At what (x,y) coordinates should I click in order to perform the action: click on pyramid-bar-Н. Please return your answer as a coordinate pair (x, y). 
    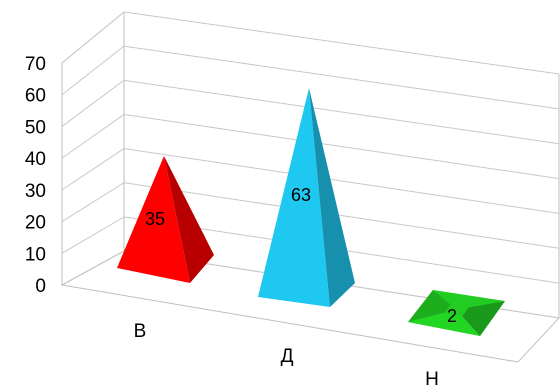
    Looking at the image, I should click on (456, 313).